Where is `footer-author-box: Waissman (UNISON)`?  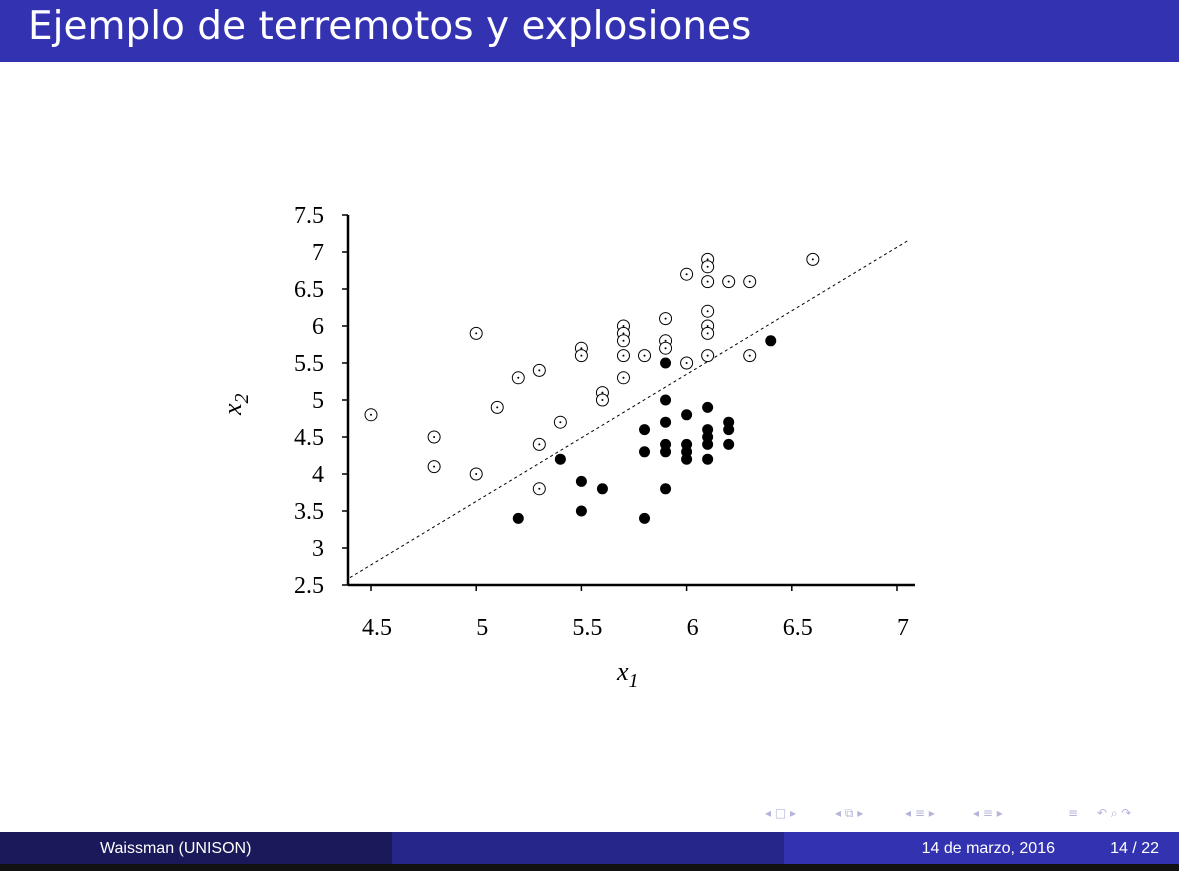
footer-author-box: Waissman (UNISON) is located at coordinates (196, 848).